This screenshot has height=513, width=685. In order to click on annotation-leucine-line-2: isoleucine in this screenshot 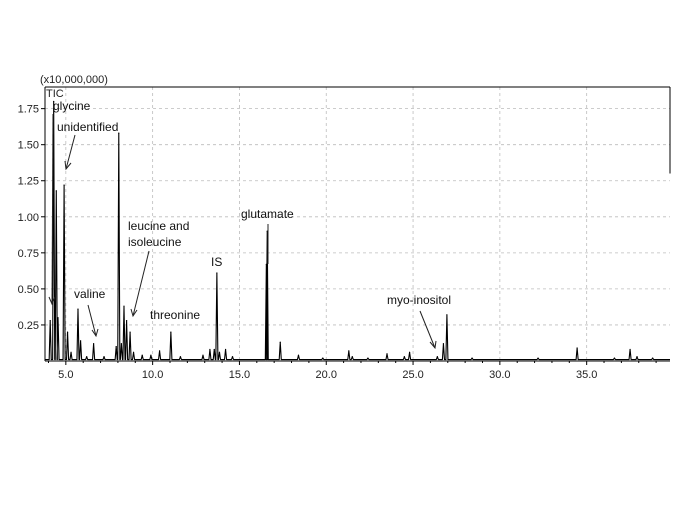, I will do `click(155, 242)`.